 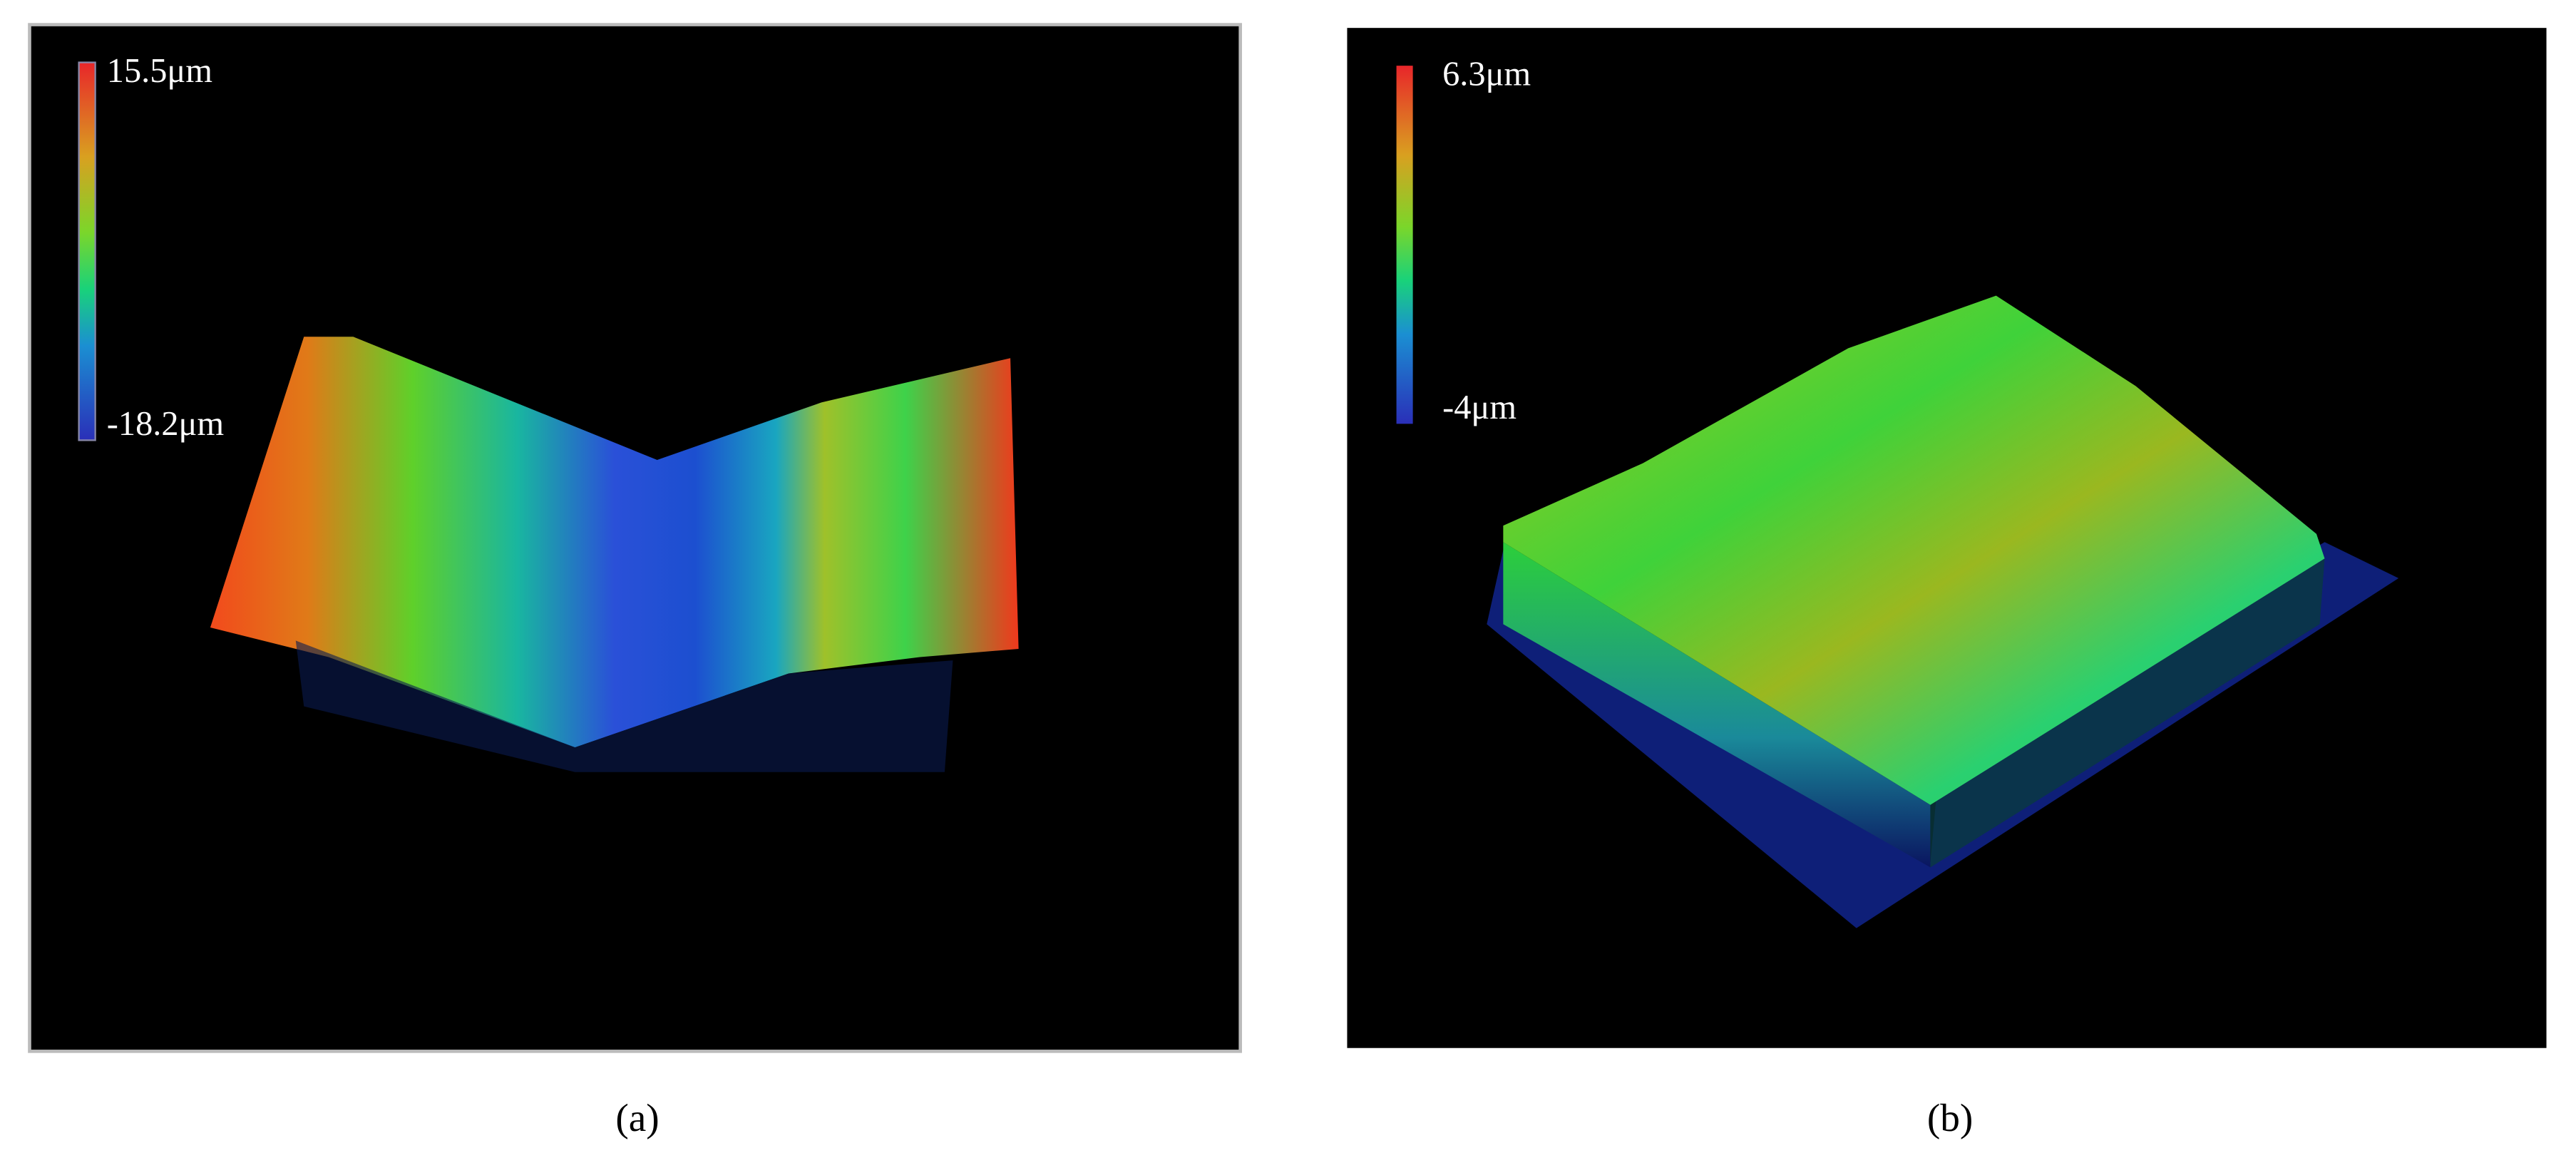 I want to click on surface-a, so click(x=614, y=542).